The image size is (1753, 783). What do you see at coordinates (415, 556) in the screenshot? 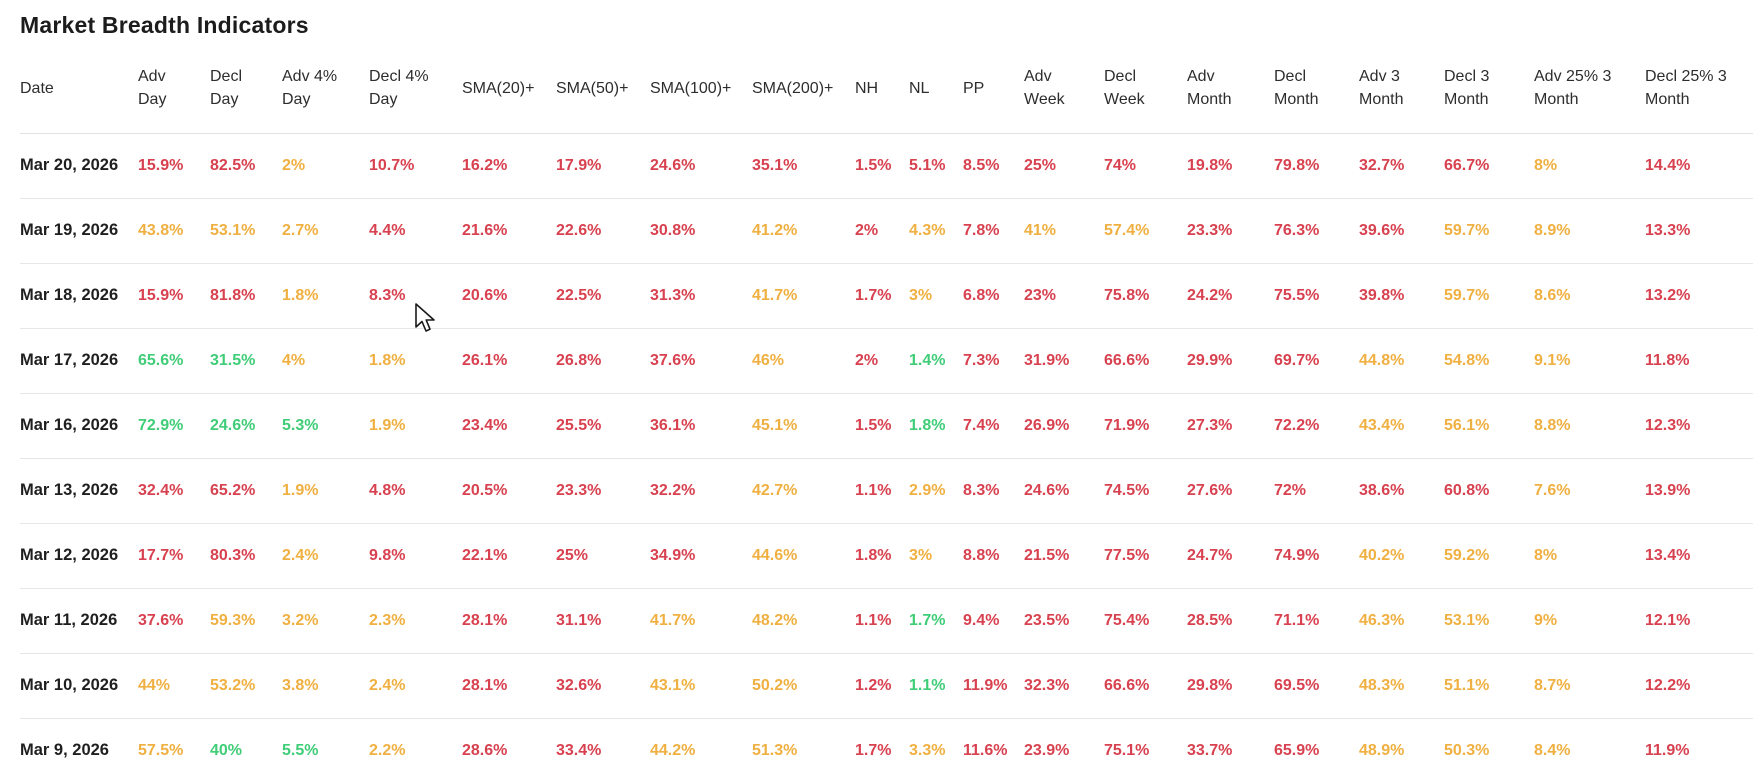
I see `cell-decl-4-day: 9.8%` at bounding box center [415, 556].